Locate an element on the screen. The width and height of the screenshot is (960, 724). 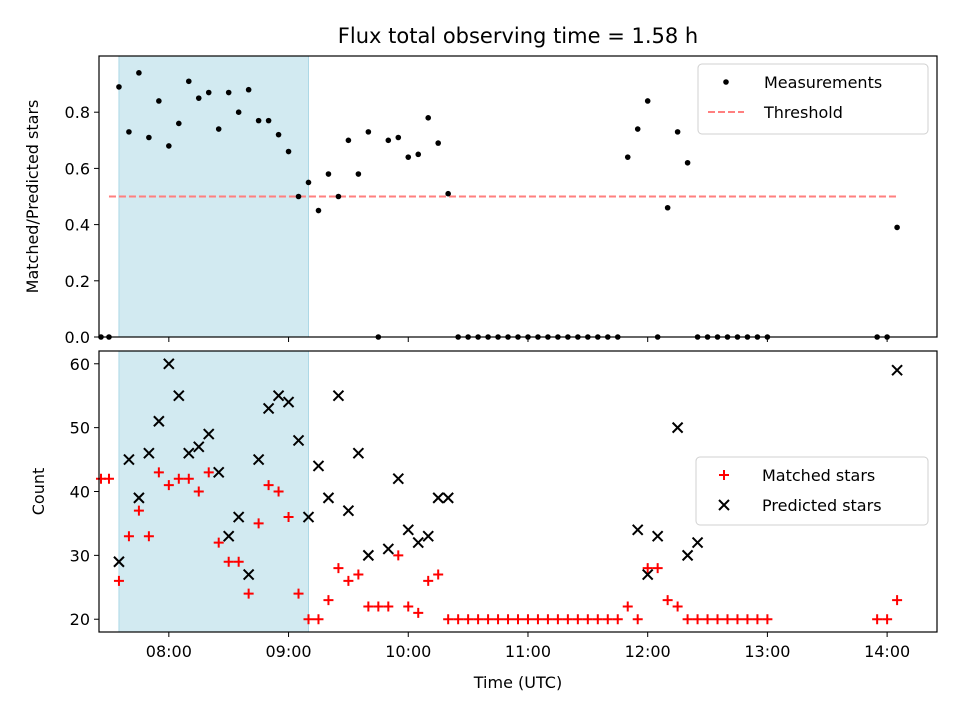
x-axis-label: Time (UTC) is located at coordinates (517, 682).